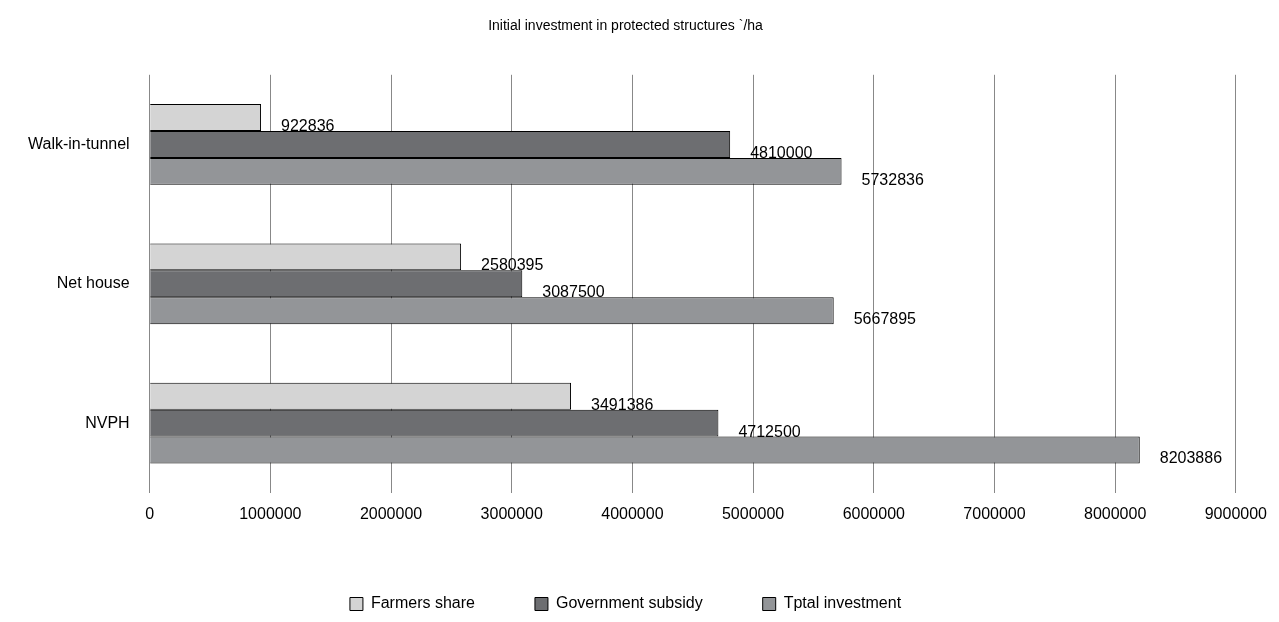  I want to click on data-label: 5732836, so click(892, 179).